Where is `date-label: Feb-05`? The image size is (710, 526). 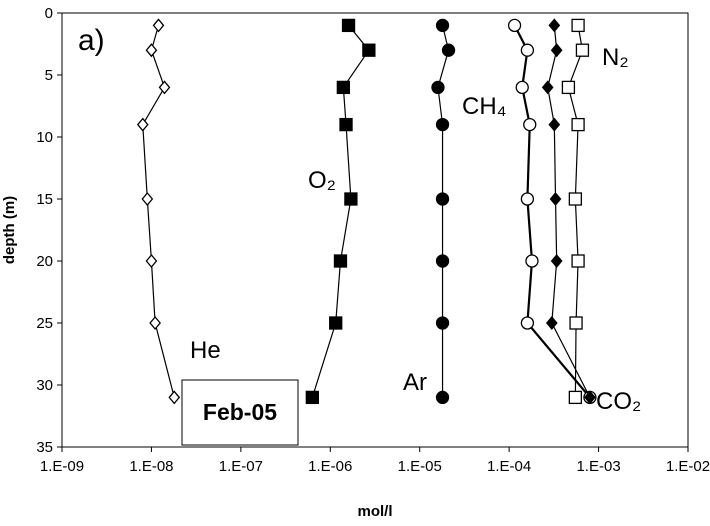
date-label: Feb-05 is located at coordinates (240, 412).